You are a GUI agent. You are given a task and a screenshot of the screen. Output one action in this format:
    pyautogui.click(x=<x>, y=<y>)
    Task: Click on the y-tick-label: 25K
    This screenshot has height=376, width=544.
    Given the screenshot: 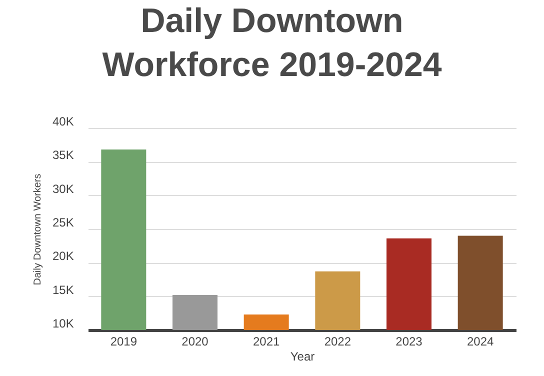 What is the action you would take?
    pyautogui.click(x=63, y=223)
    